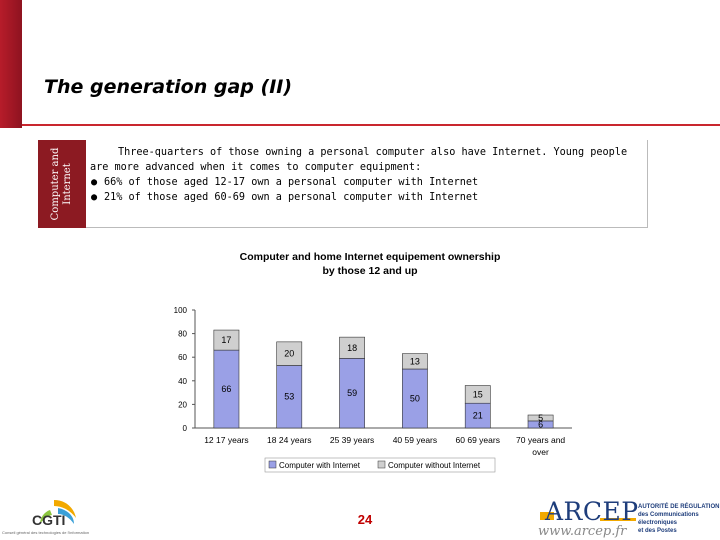  I want to click on cgti-logo-icon, so click(58, 512).